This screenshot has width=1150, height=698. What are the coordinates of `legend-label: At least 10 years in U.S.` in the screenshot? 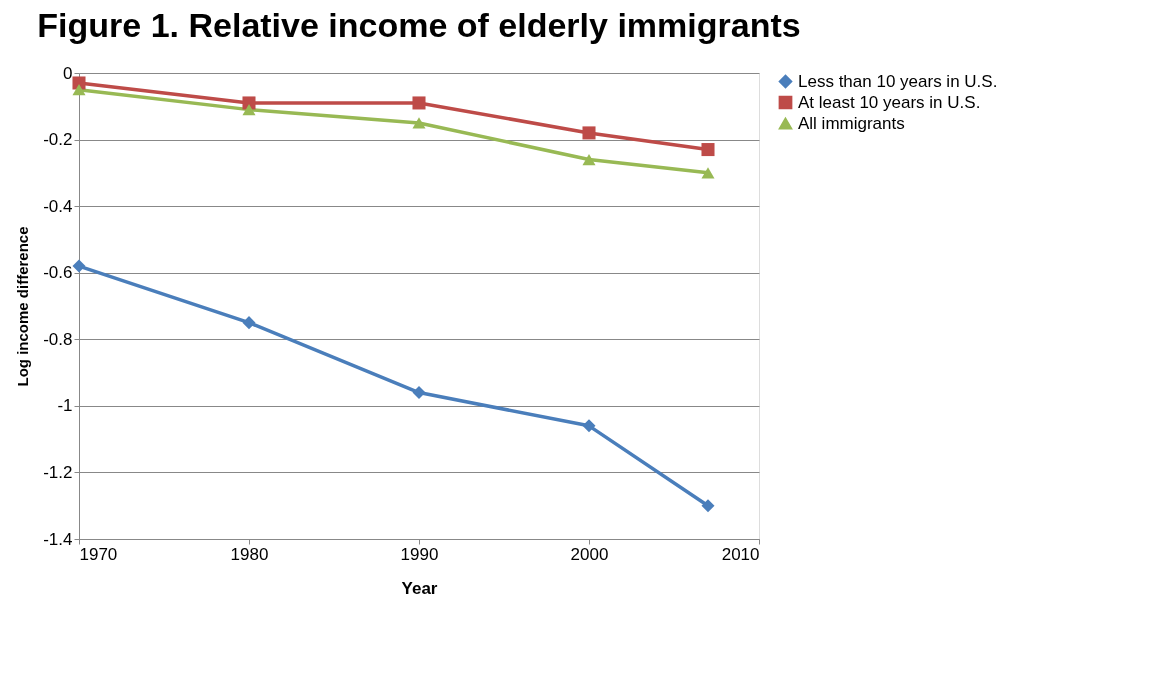 It's located at (889, 102).